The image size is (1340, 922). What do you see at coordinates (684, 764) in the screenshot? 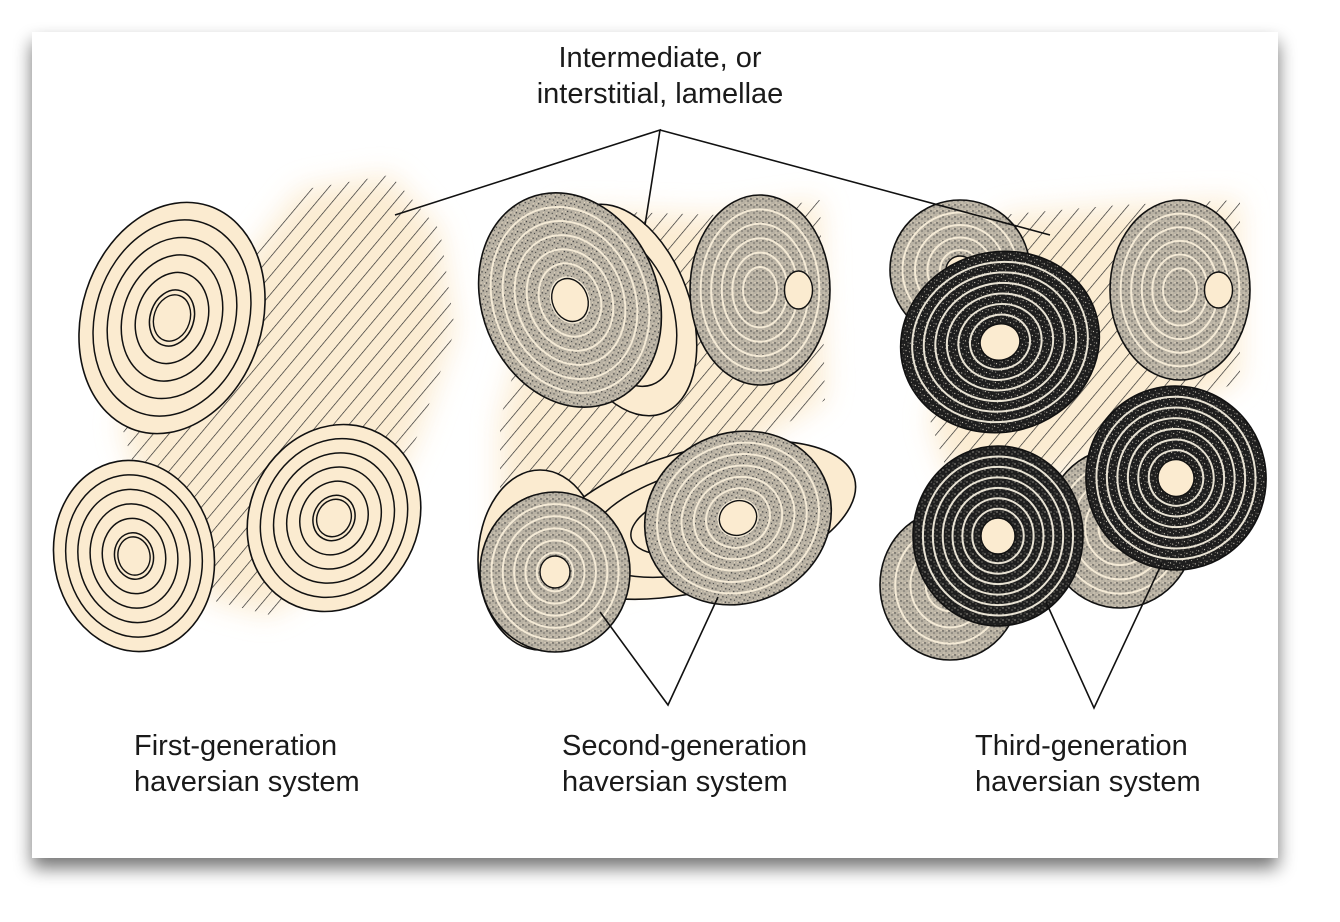
I see `label-second-generation: Second-generation haversian system` at bounding box center [684, 764].